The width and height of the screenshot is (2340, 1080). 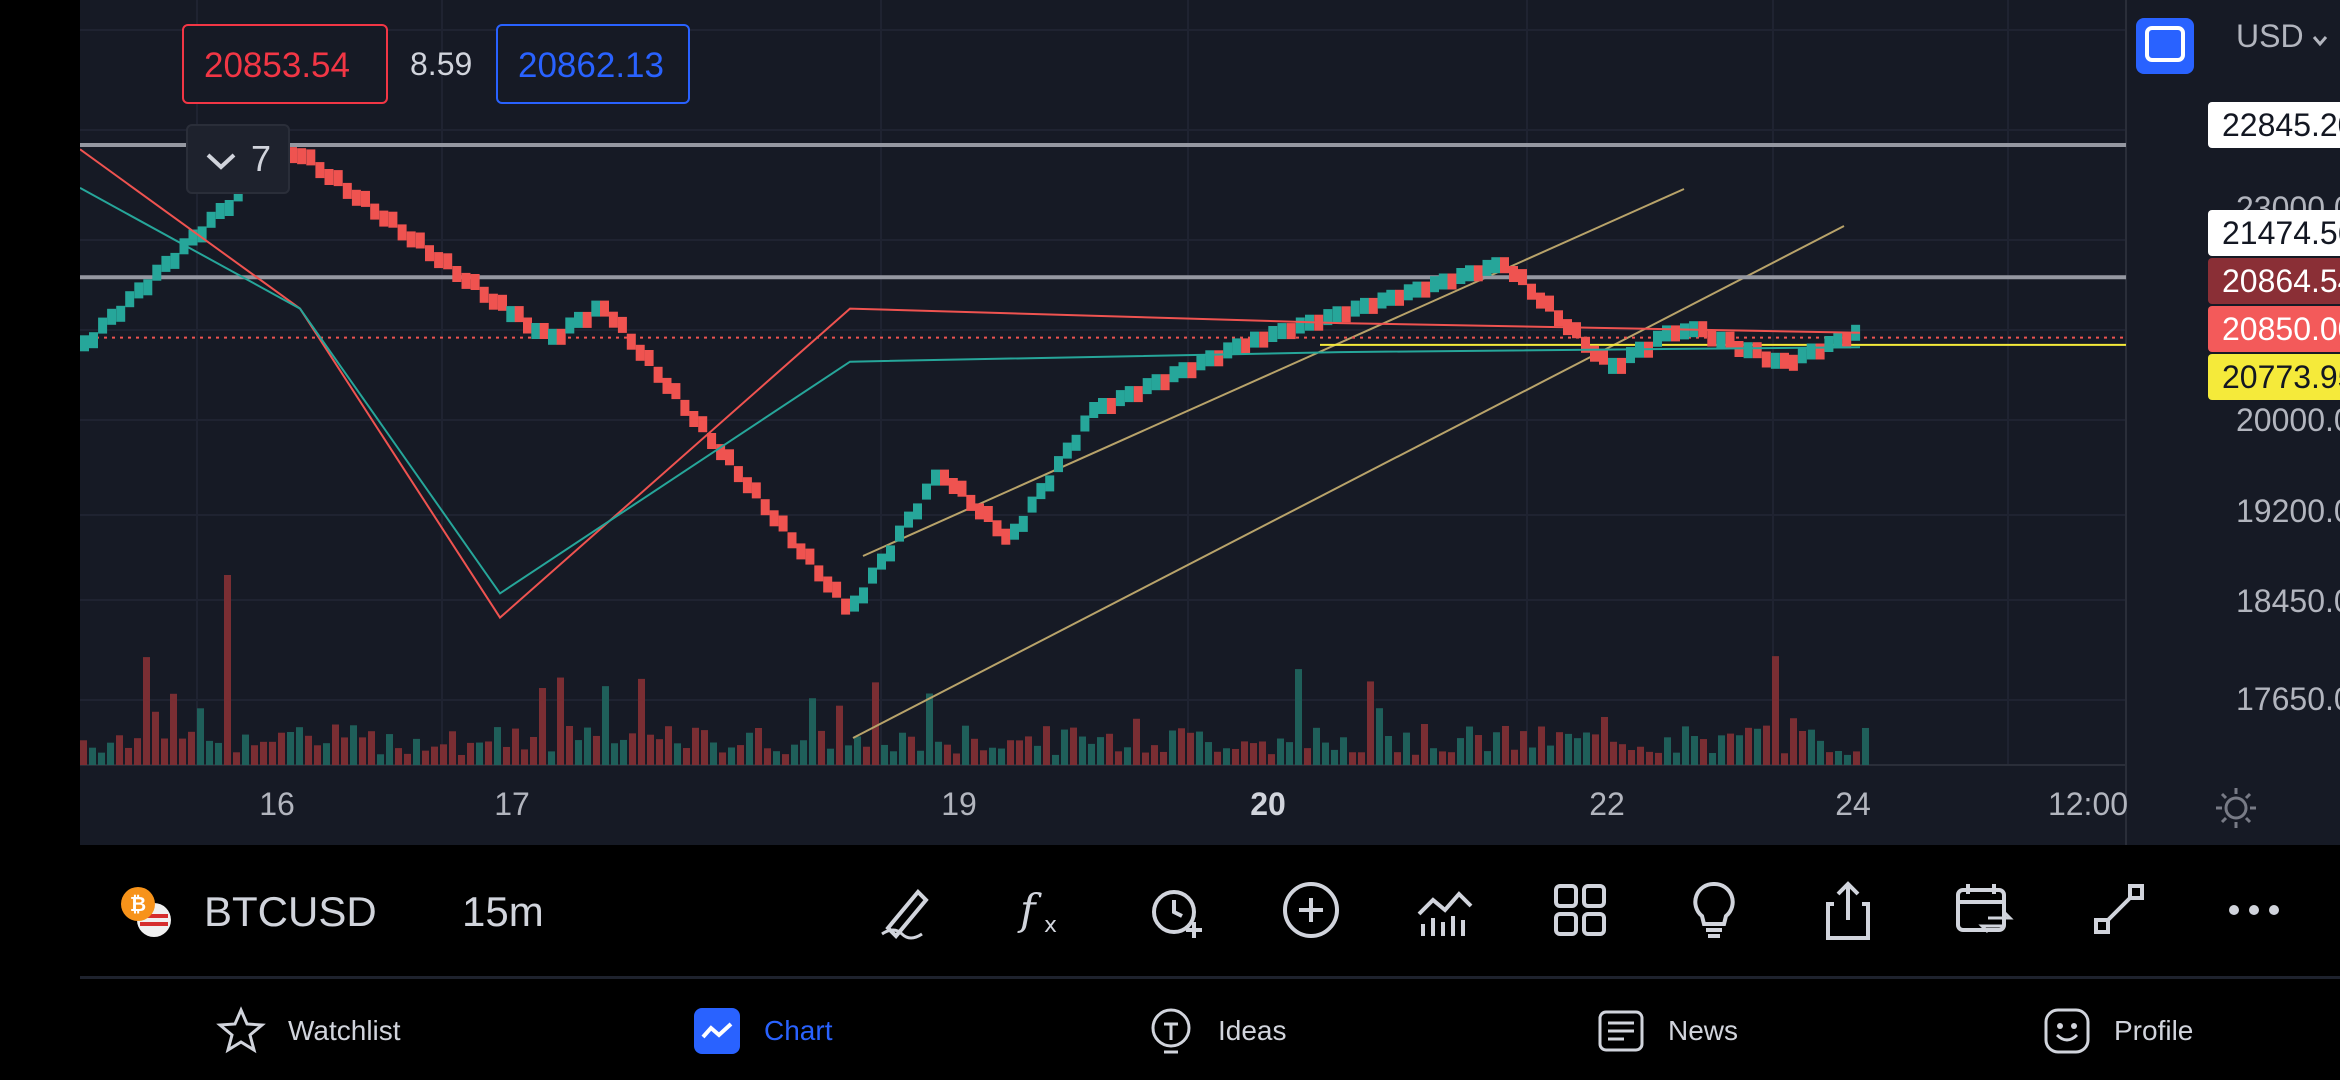 What do you see at coordinates (1311, 912) in the screenshot?
I see `add-button` at bounding box center [1311, 912].